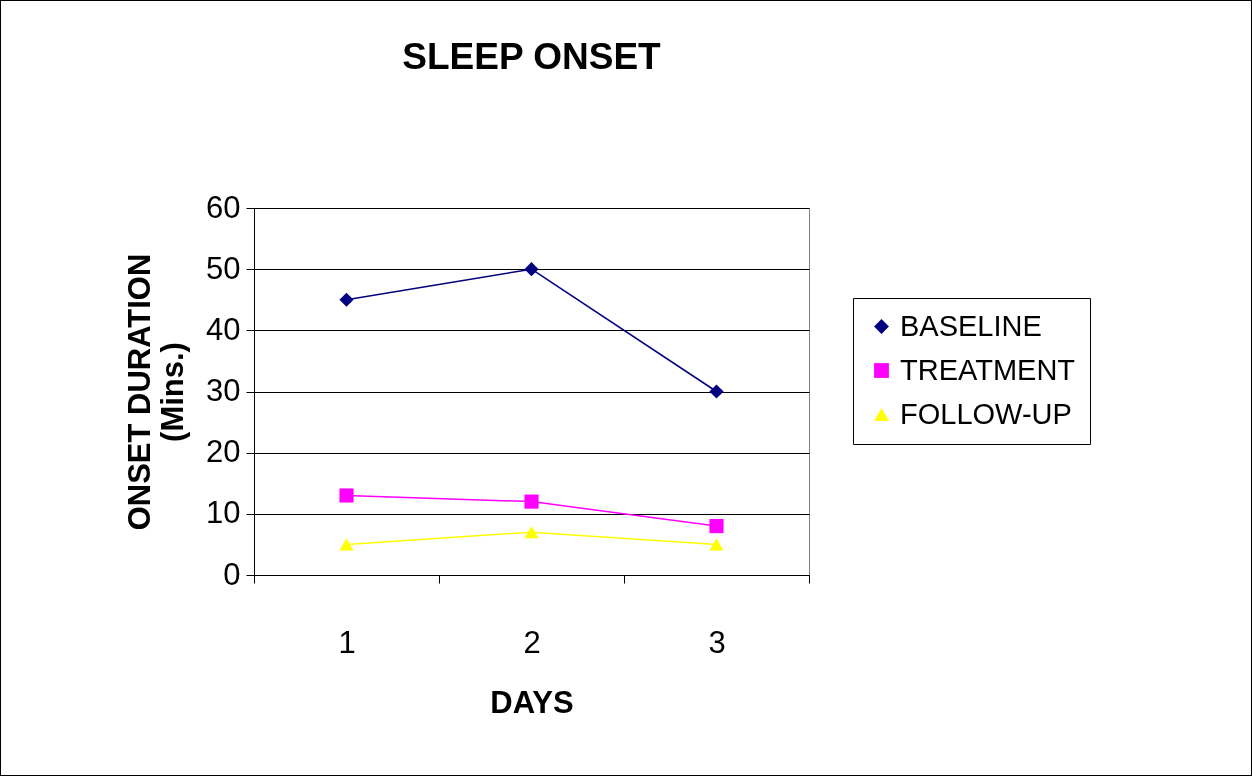 Image resolution: width=1252 pixels, height=776 pixels. I want to click on y-tick-label: 0, so click(232, 574).